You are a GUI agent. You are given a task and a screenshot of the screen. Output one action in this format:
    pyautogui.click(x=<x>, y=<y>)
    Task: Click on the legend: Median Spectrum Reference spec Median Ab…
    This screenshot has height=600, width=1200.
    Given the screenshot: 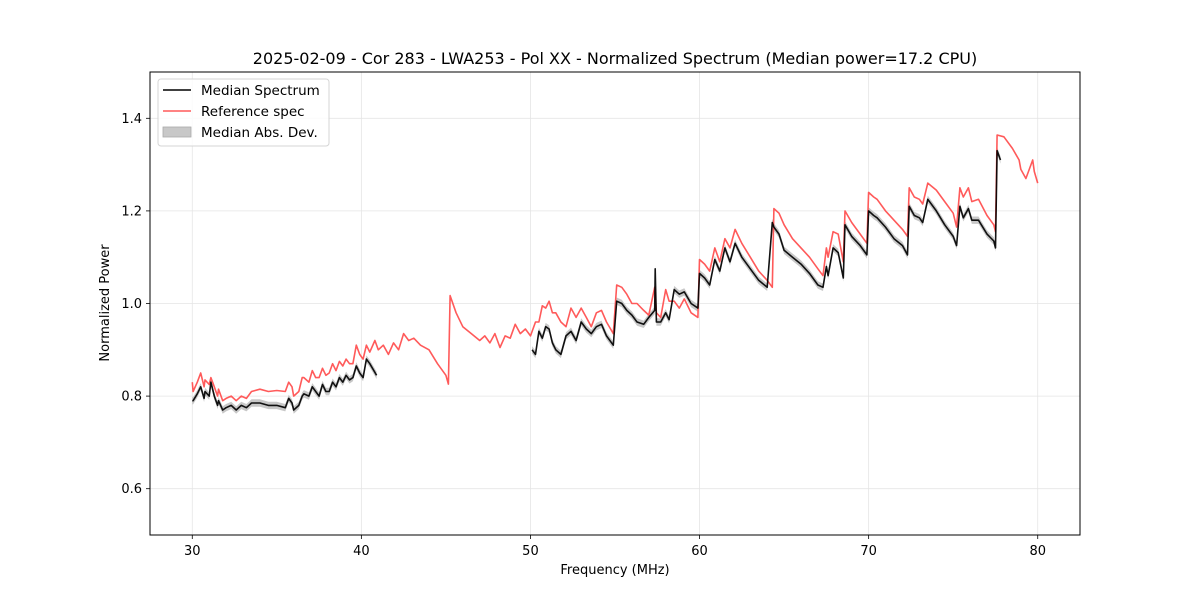 What is the action you would take?
    pyautogui.click(x=243, y=112)
    